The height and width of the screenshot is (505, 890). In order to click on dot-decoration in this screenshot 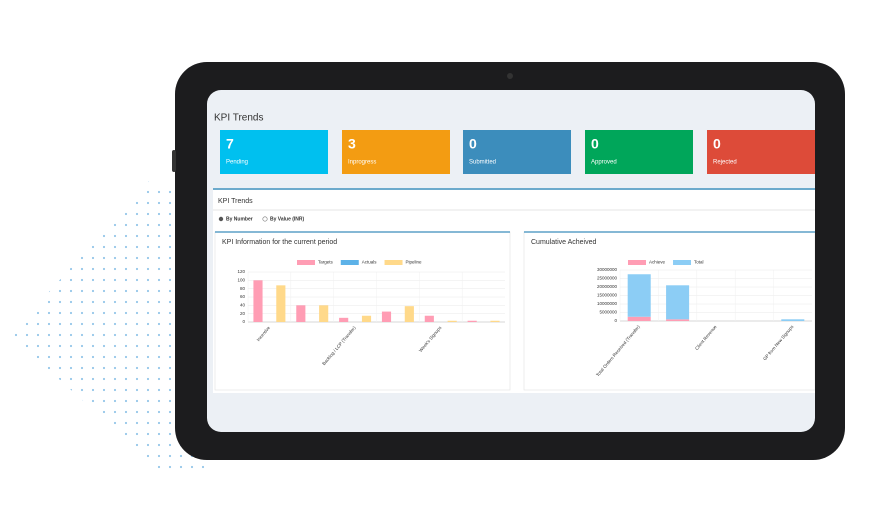, I will do `click(110, 325)`.